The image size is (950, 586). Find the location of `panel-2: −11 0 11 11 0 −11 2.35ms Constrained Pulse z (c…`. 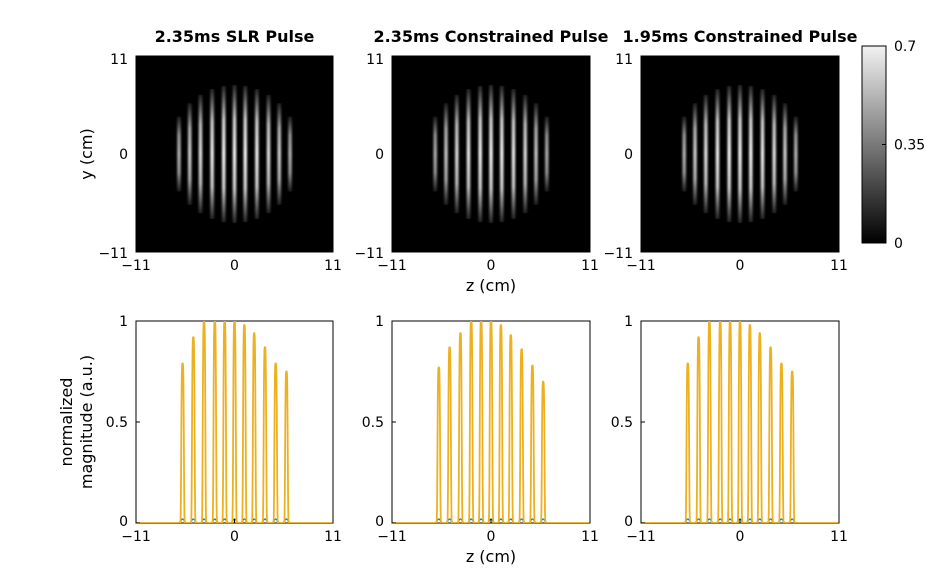

panel-2: −11 0 11 11 0 −11 2.35ms Constrained Pulse z (c… is located at coordinates (481, 161).